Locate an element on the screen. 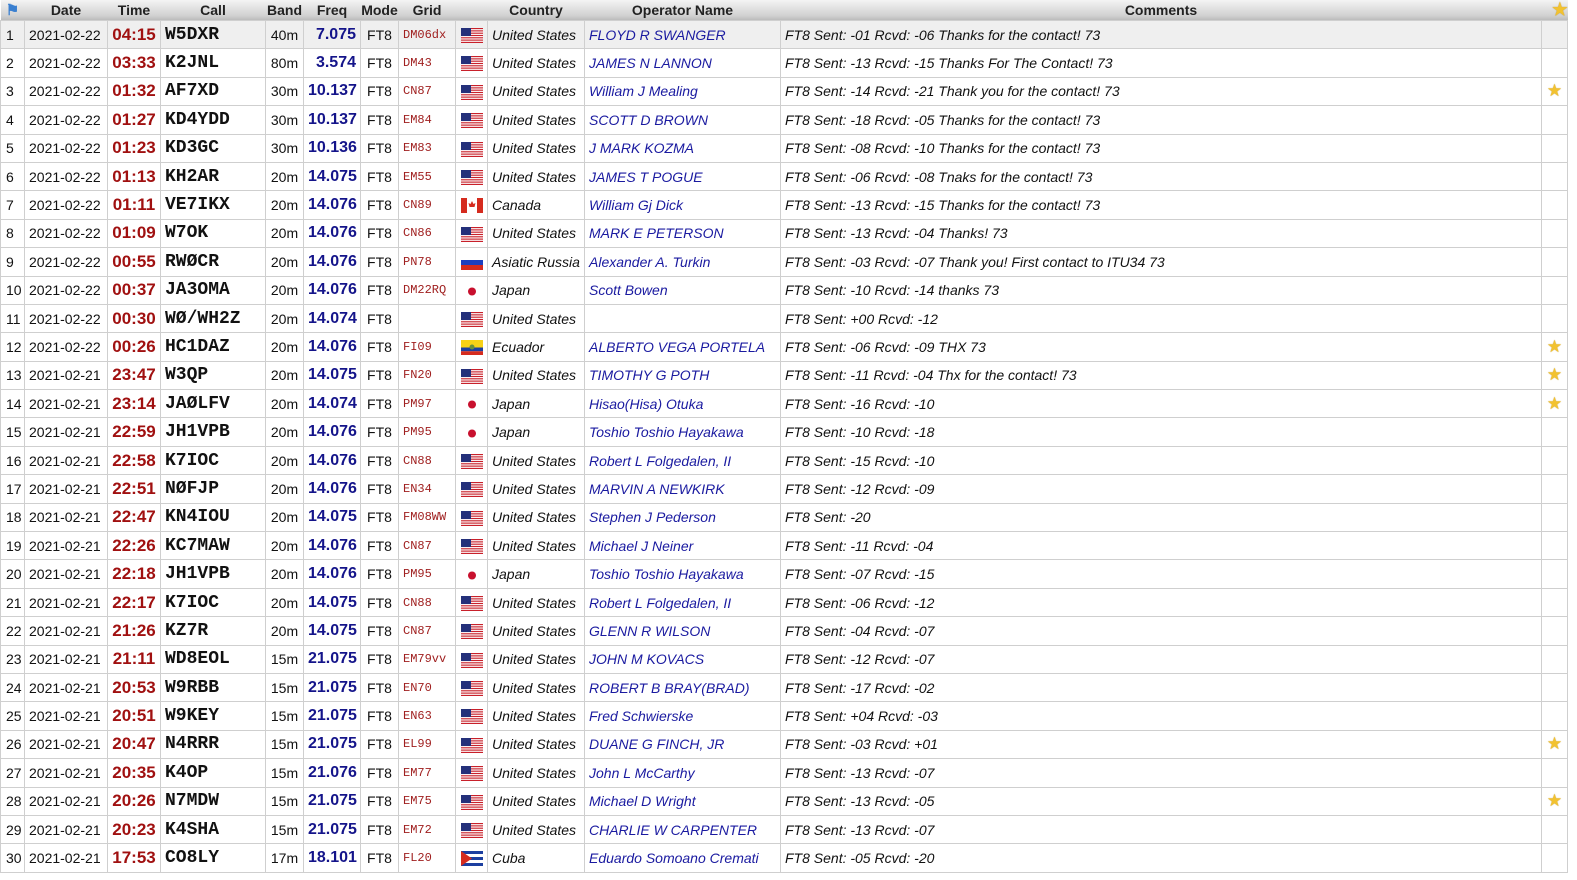 Image resolution: width=1577 pixels, height=880 pixels. callsign-cell: JAØLFV is located at coordinates (213, 404).